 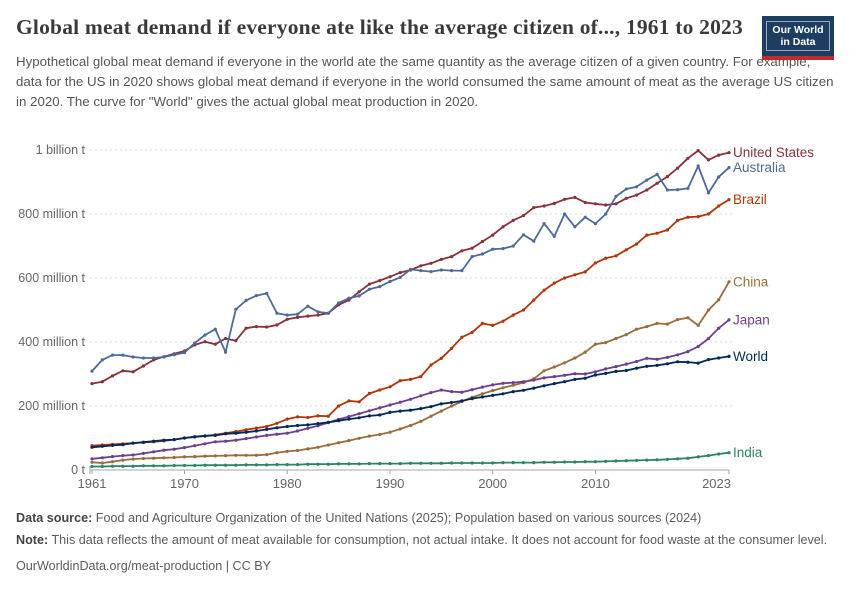 What do you see at coordinates (759, 167) in the screenshot?
I see `series-label-australia: Australia` at bounding box center [759, 167].